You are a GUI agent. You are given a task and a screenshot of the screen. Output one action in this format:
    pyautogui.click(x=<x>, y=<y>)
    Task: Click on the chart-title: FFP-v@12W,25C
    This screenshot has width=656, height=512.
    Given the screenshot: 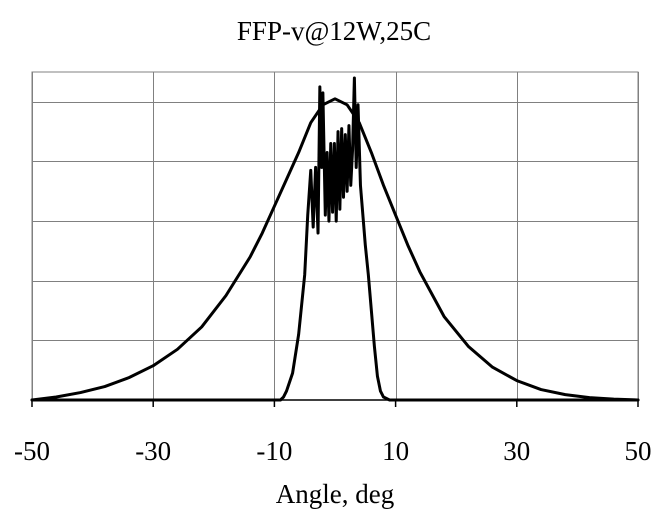 What is the action you would take?
    pyautogui.click(x=334, y=31)
    